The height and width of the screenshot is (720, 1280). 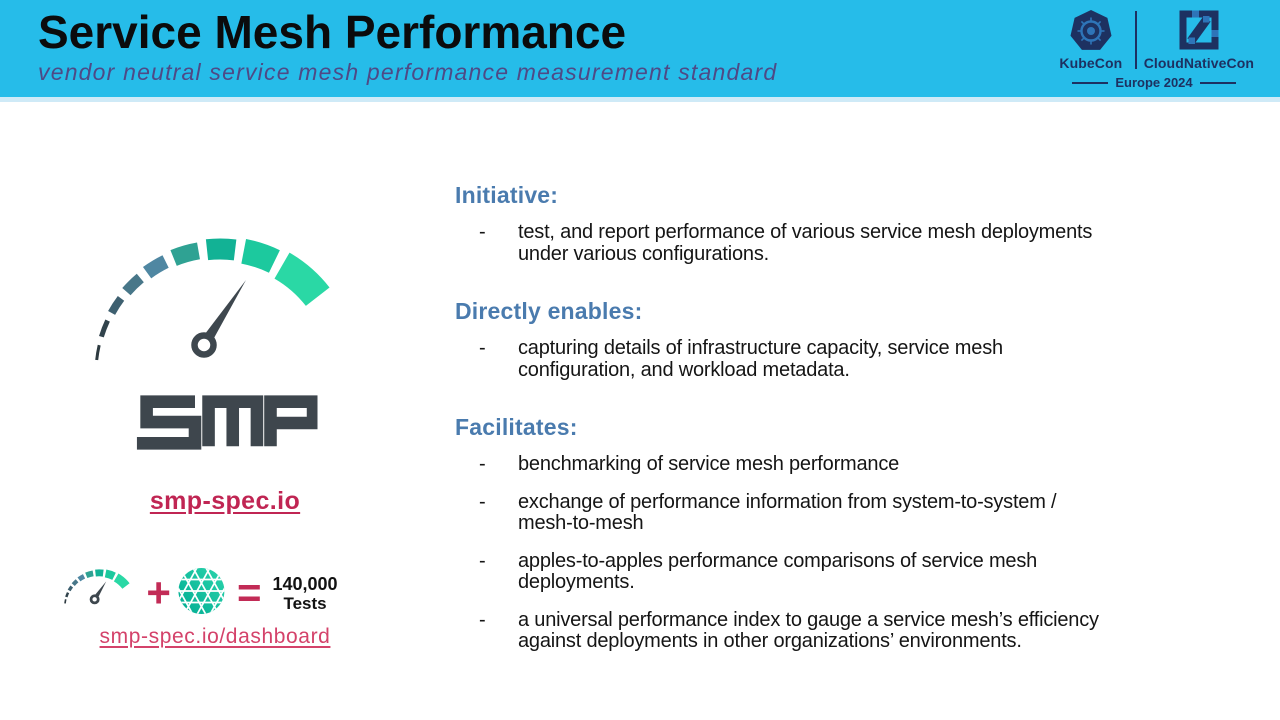 What do you see at coordinates (1091, 30) in the screenshot?
I see `kubecon-icon` at bounding box center [1091, 30].